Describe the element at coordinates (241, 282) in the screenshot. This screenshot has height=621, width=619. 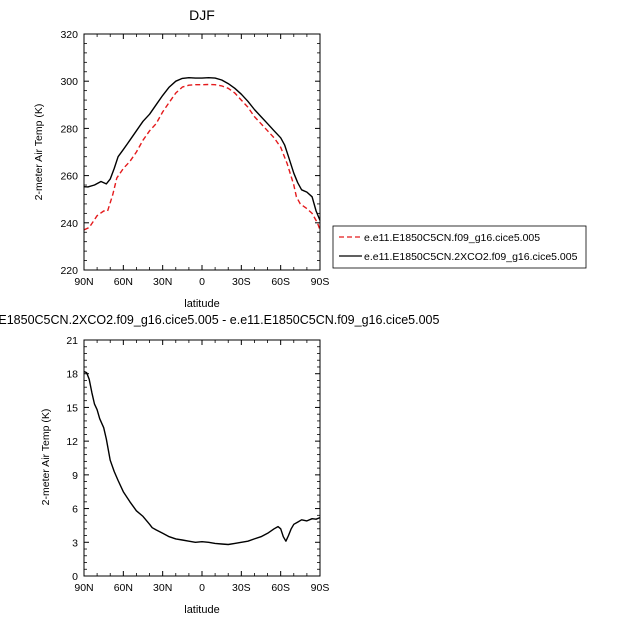
I see `top-chart-x-tick-label: 30S` at that location.